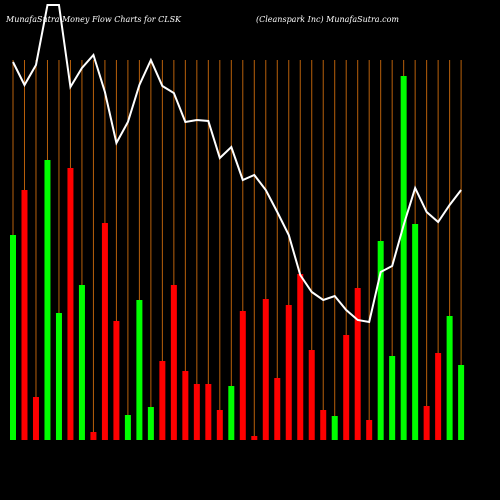 The image size is (500, 500). What do you see at coordinates (327, 19) in the screenshot?
I see `chart-subtitle: (Cleanspark Inc) MunafaSutra.com` at bounding box center [327, 19].